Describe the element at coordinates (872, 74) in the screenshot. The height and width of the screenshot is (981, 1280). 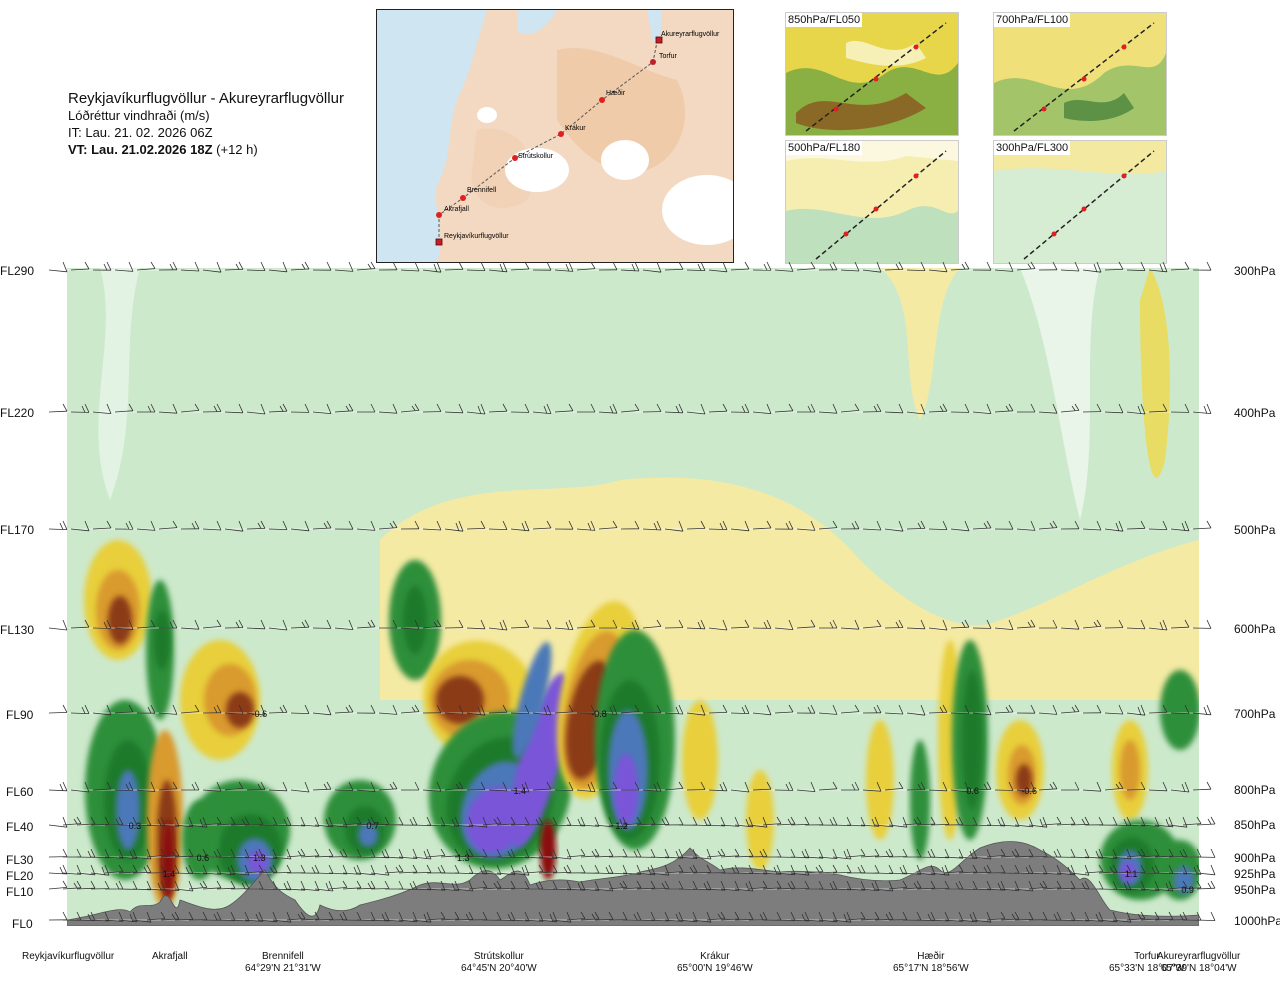
I see `thumbnail-850hpa: 850hPa/FL050` at that location.